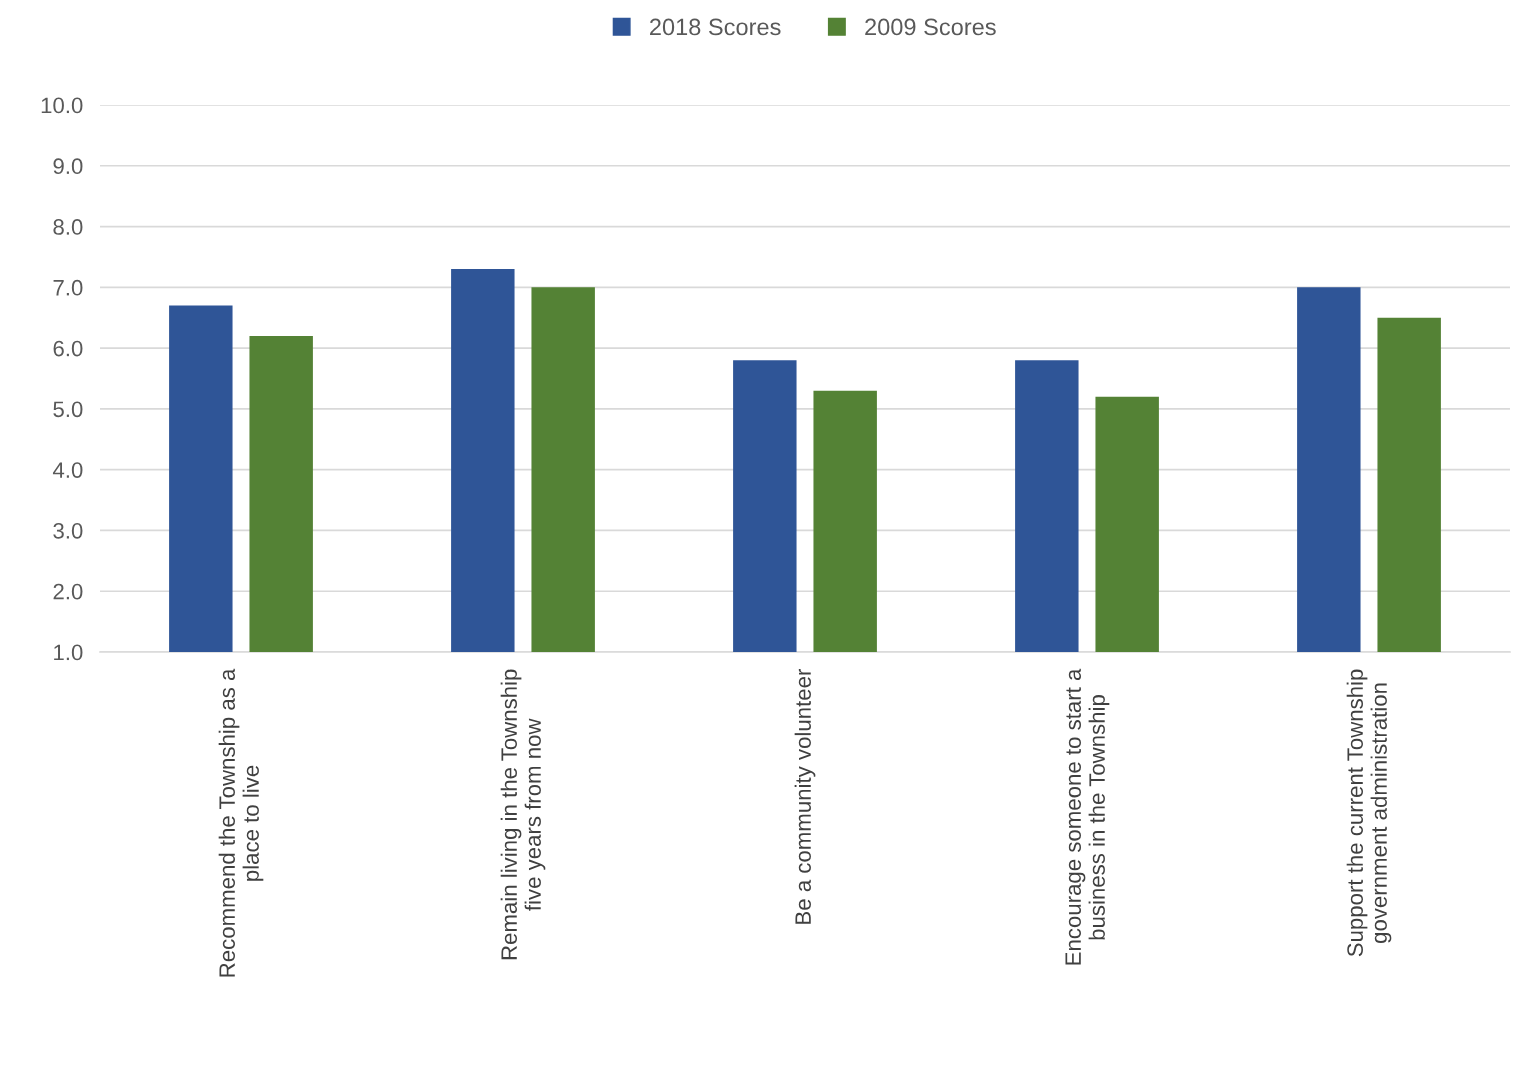  Describe the element at coordinates (68, 591) in the screenshot. I see `y-tick-label: 2.0` at that location.